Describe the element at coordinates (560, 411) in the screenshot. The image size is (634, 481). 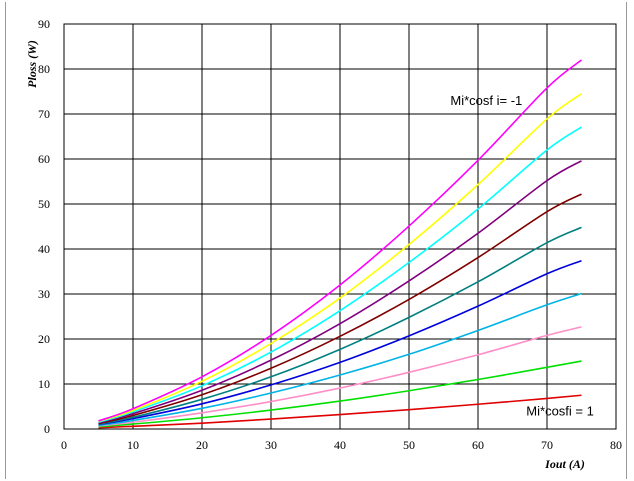
I see `annotation-2: Mi*cosfi = 1` at that location.